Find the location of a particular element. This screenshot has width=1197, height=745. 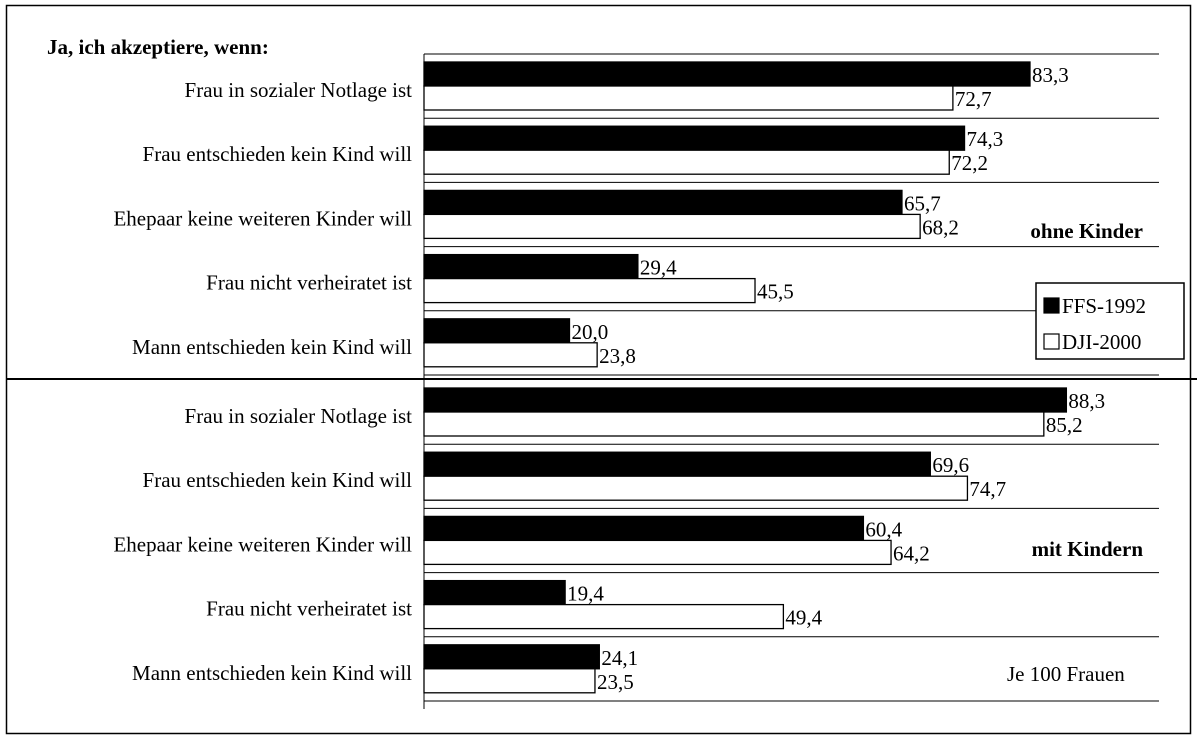

data-label: 60,4 is located at coordinates (883, 529).